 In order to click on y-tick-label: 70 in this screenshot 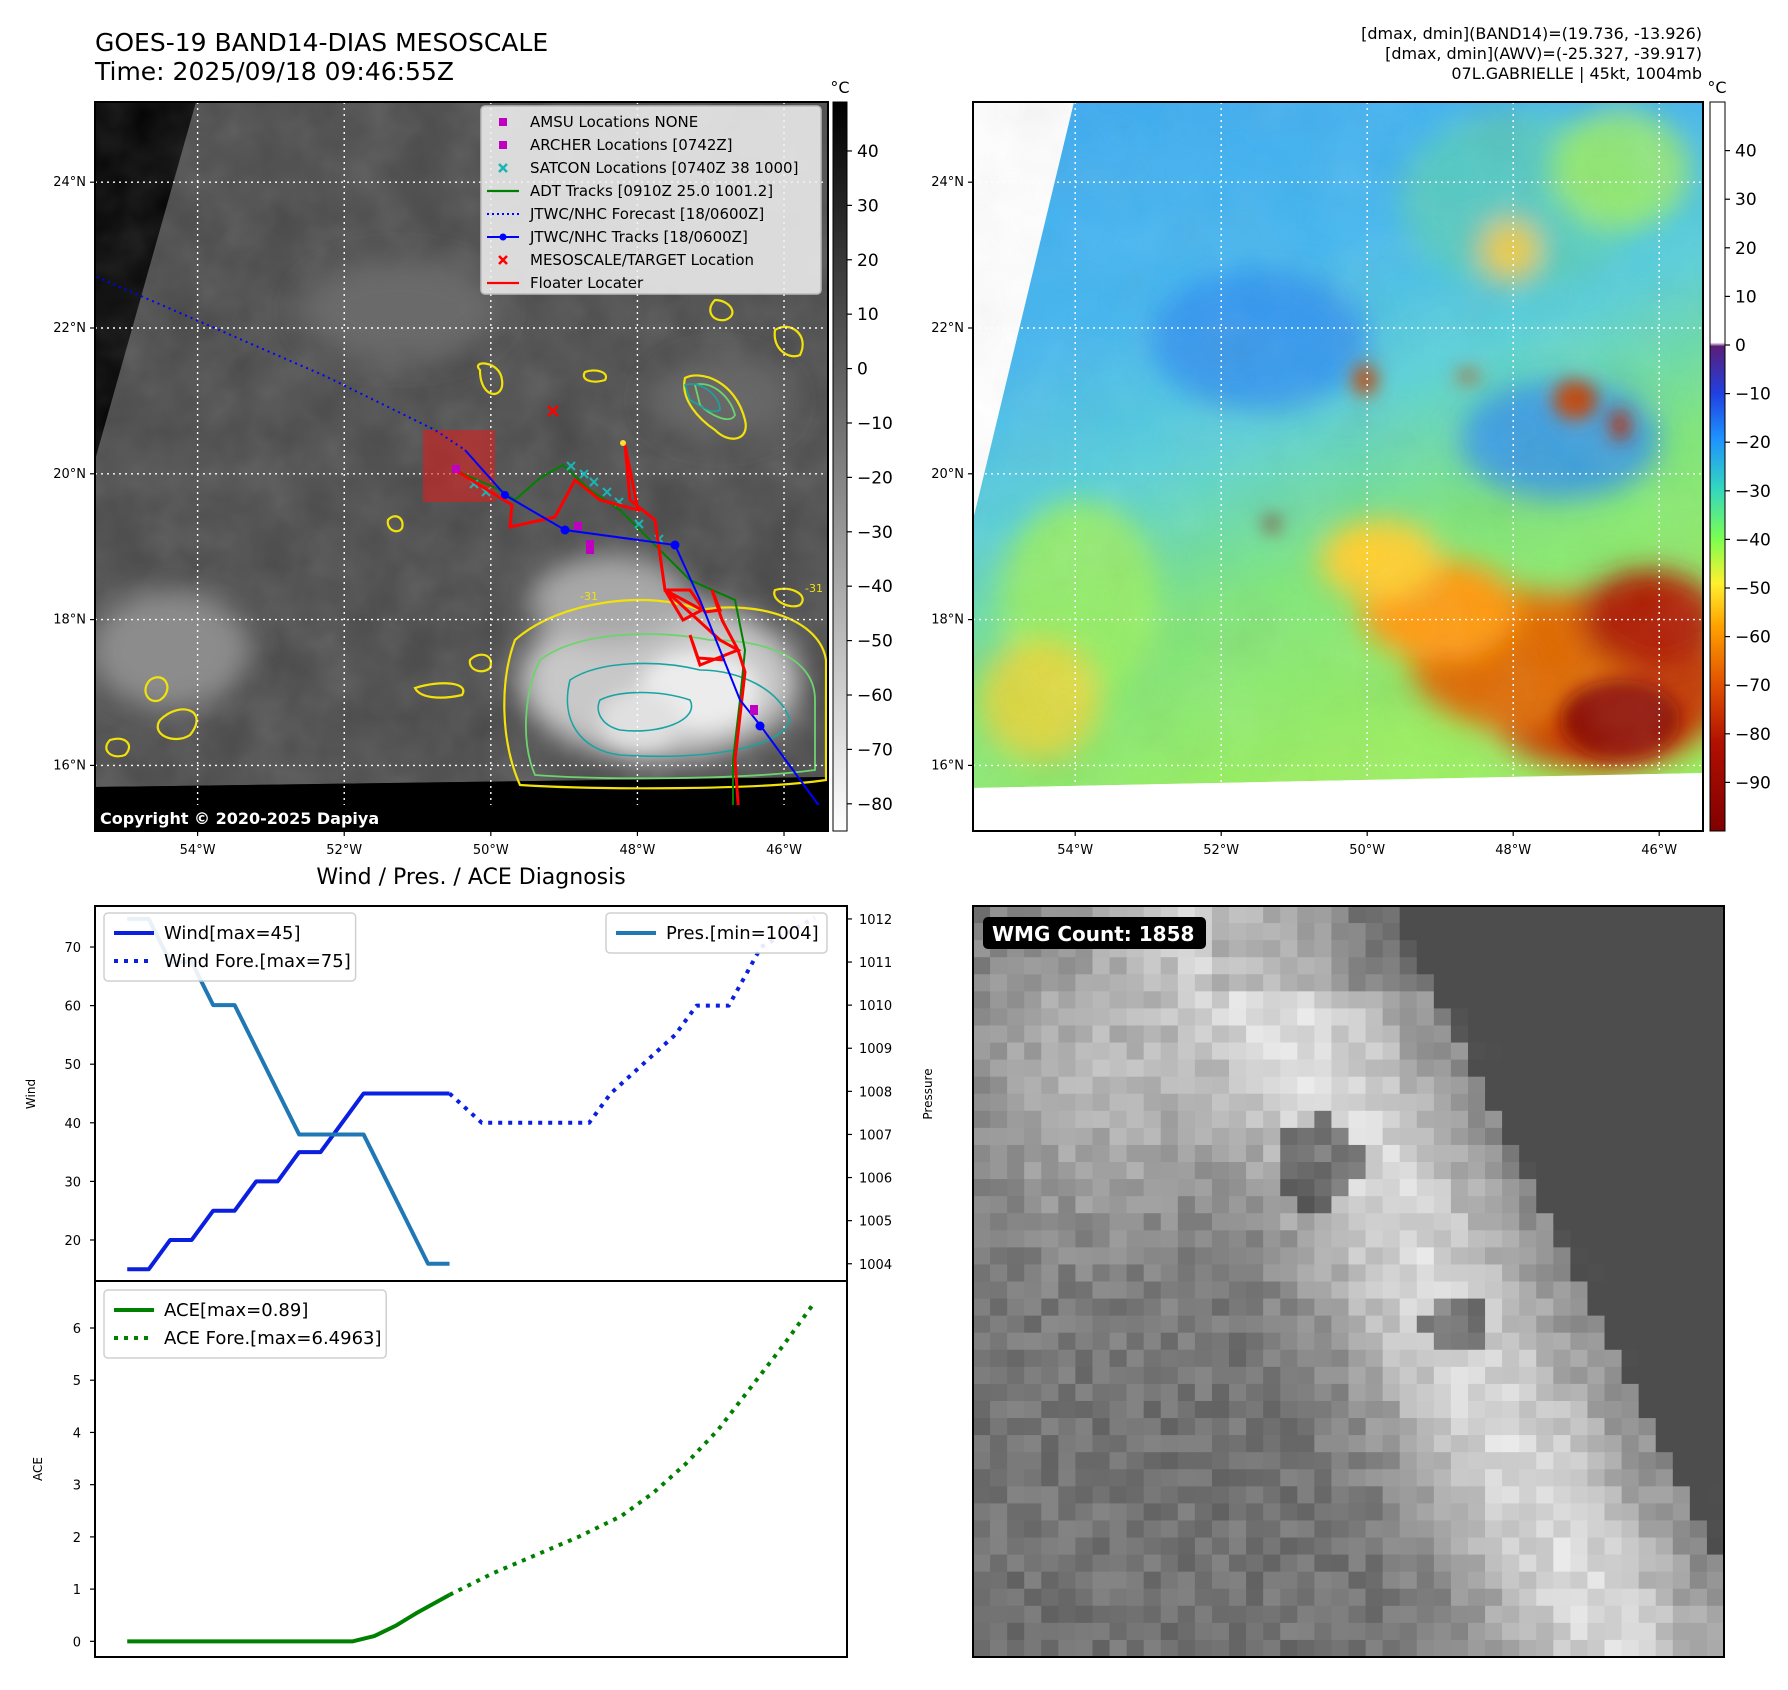, I will do `click(72, 948)`.